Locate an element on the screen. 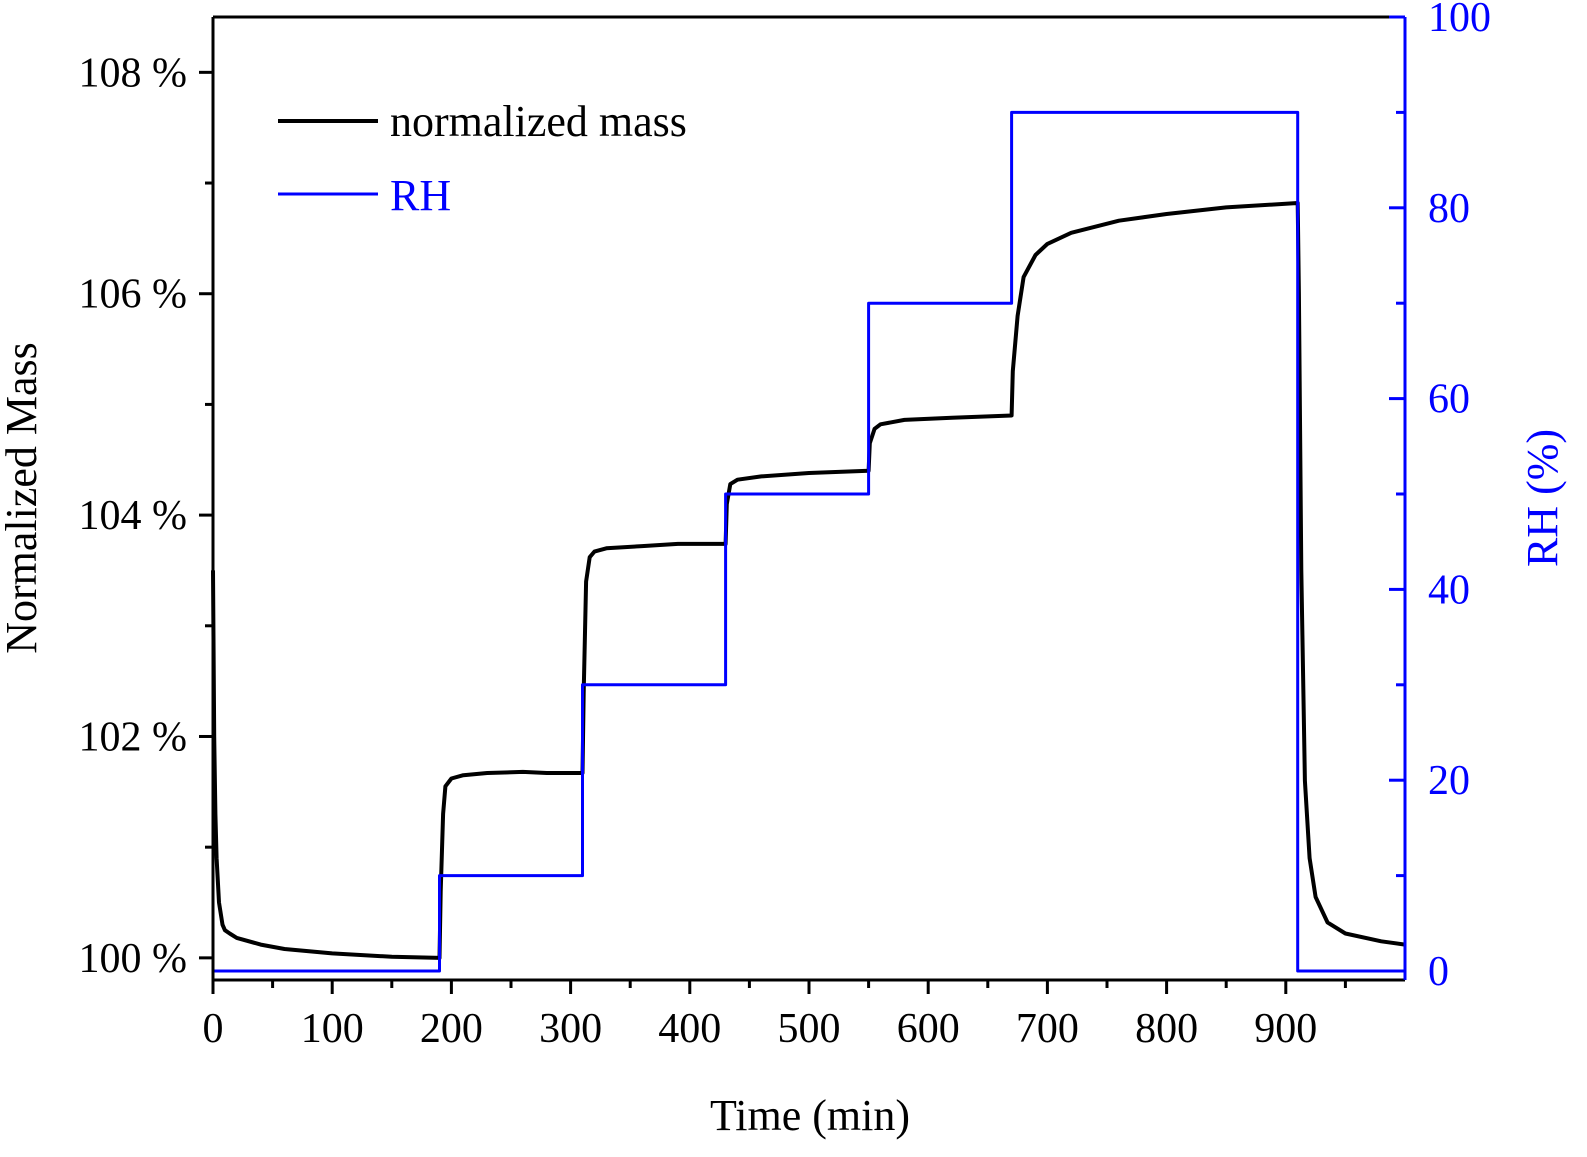 This screenshot has height=1157, width=1587. x-tick-label: 600 is located at coordinates (928, 1029).